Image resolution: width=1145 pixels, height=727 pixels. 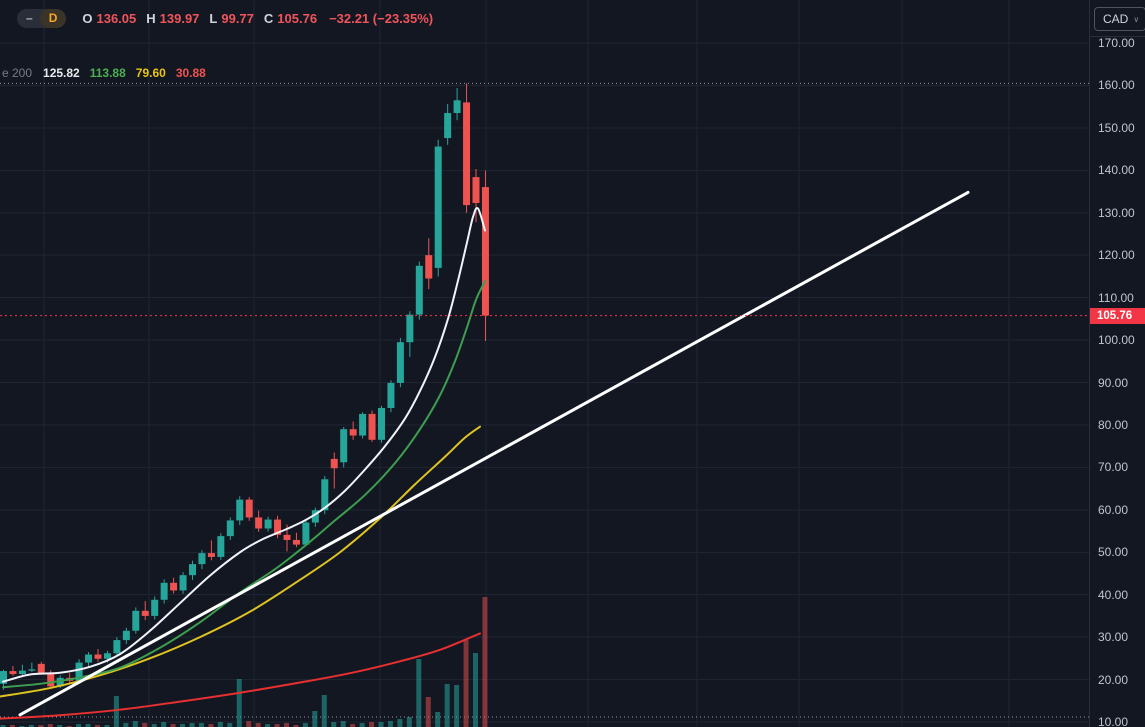 What do you see at coordinates (1113, 467) in the screenshot?
I see `price-axis-label: 70.00` at bounding box center [1113, 467].